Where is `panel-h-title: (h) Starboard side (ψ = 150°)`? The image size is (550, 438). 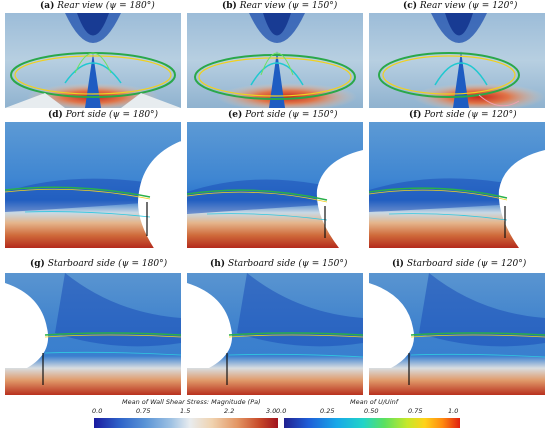 panel-h-title: (h) Starboard side (ψ = 150°) is located at coordinates (279, 264).